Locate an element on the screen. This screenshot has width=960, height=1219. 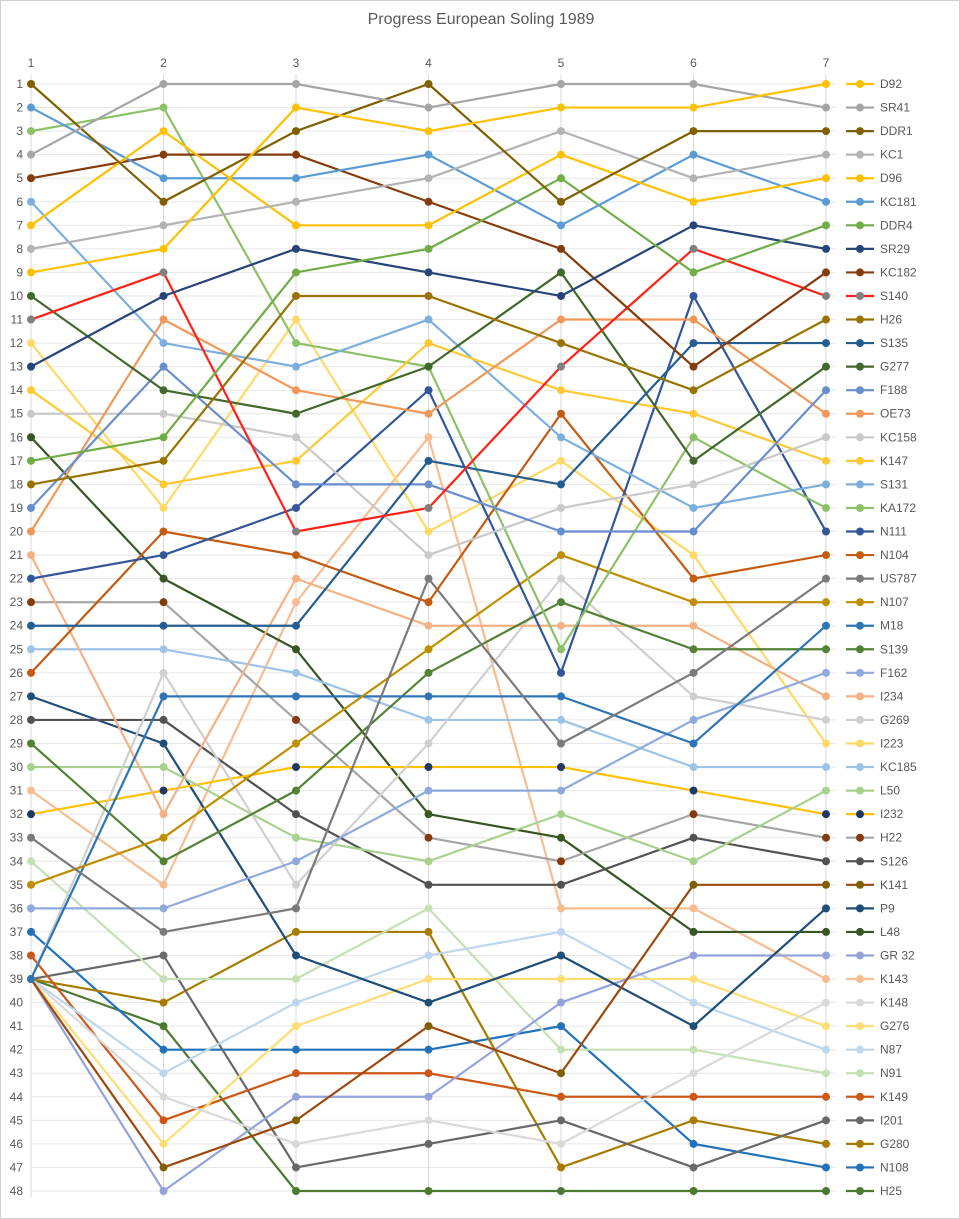
legend-marker-G277 is located at coordinates (860, 366).